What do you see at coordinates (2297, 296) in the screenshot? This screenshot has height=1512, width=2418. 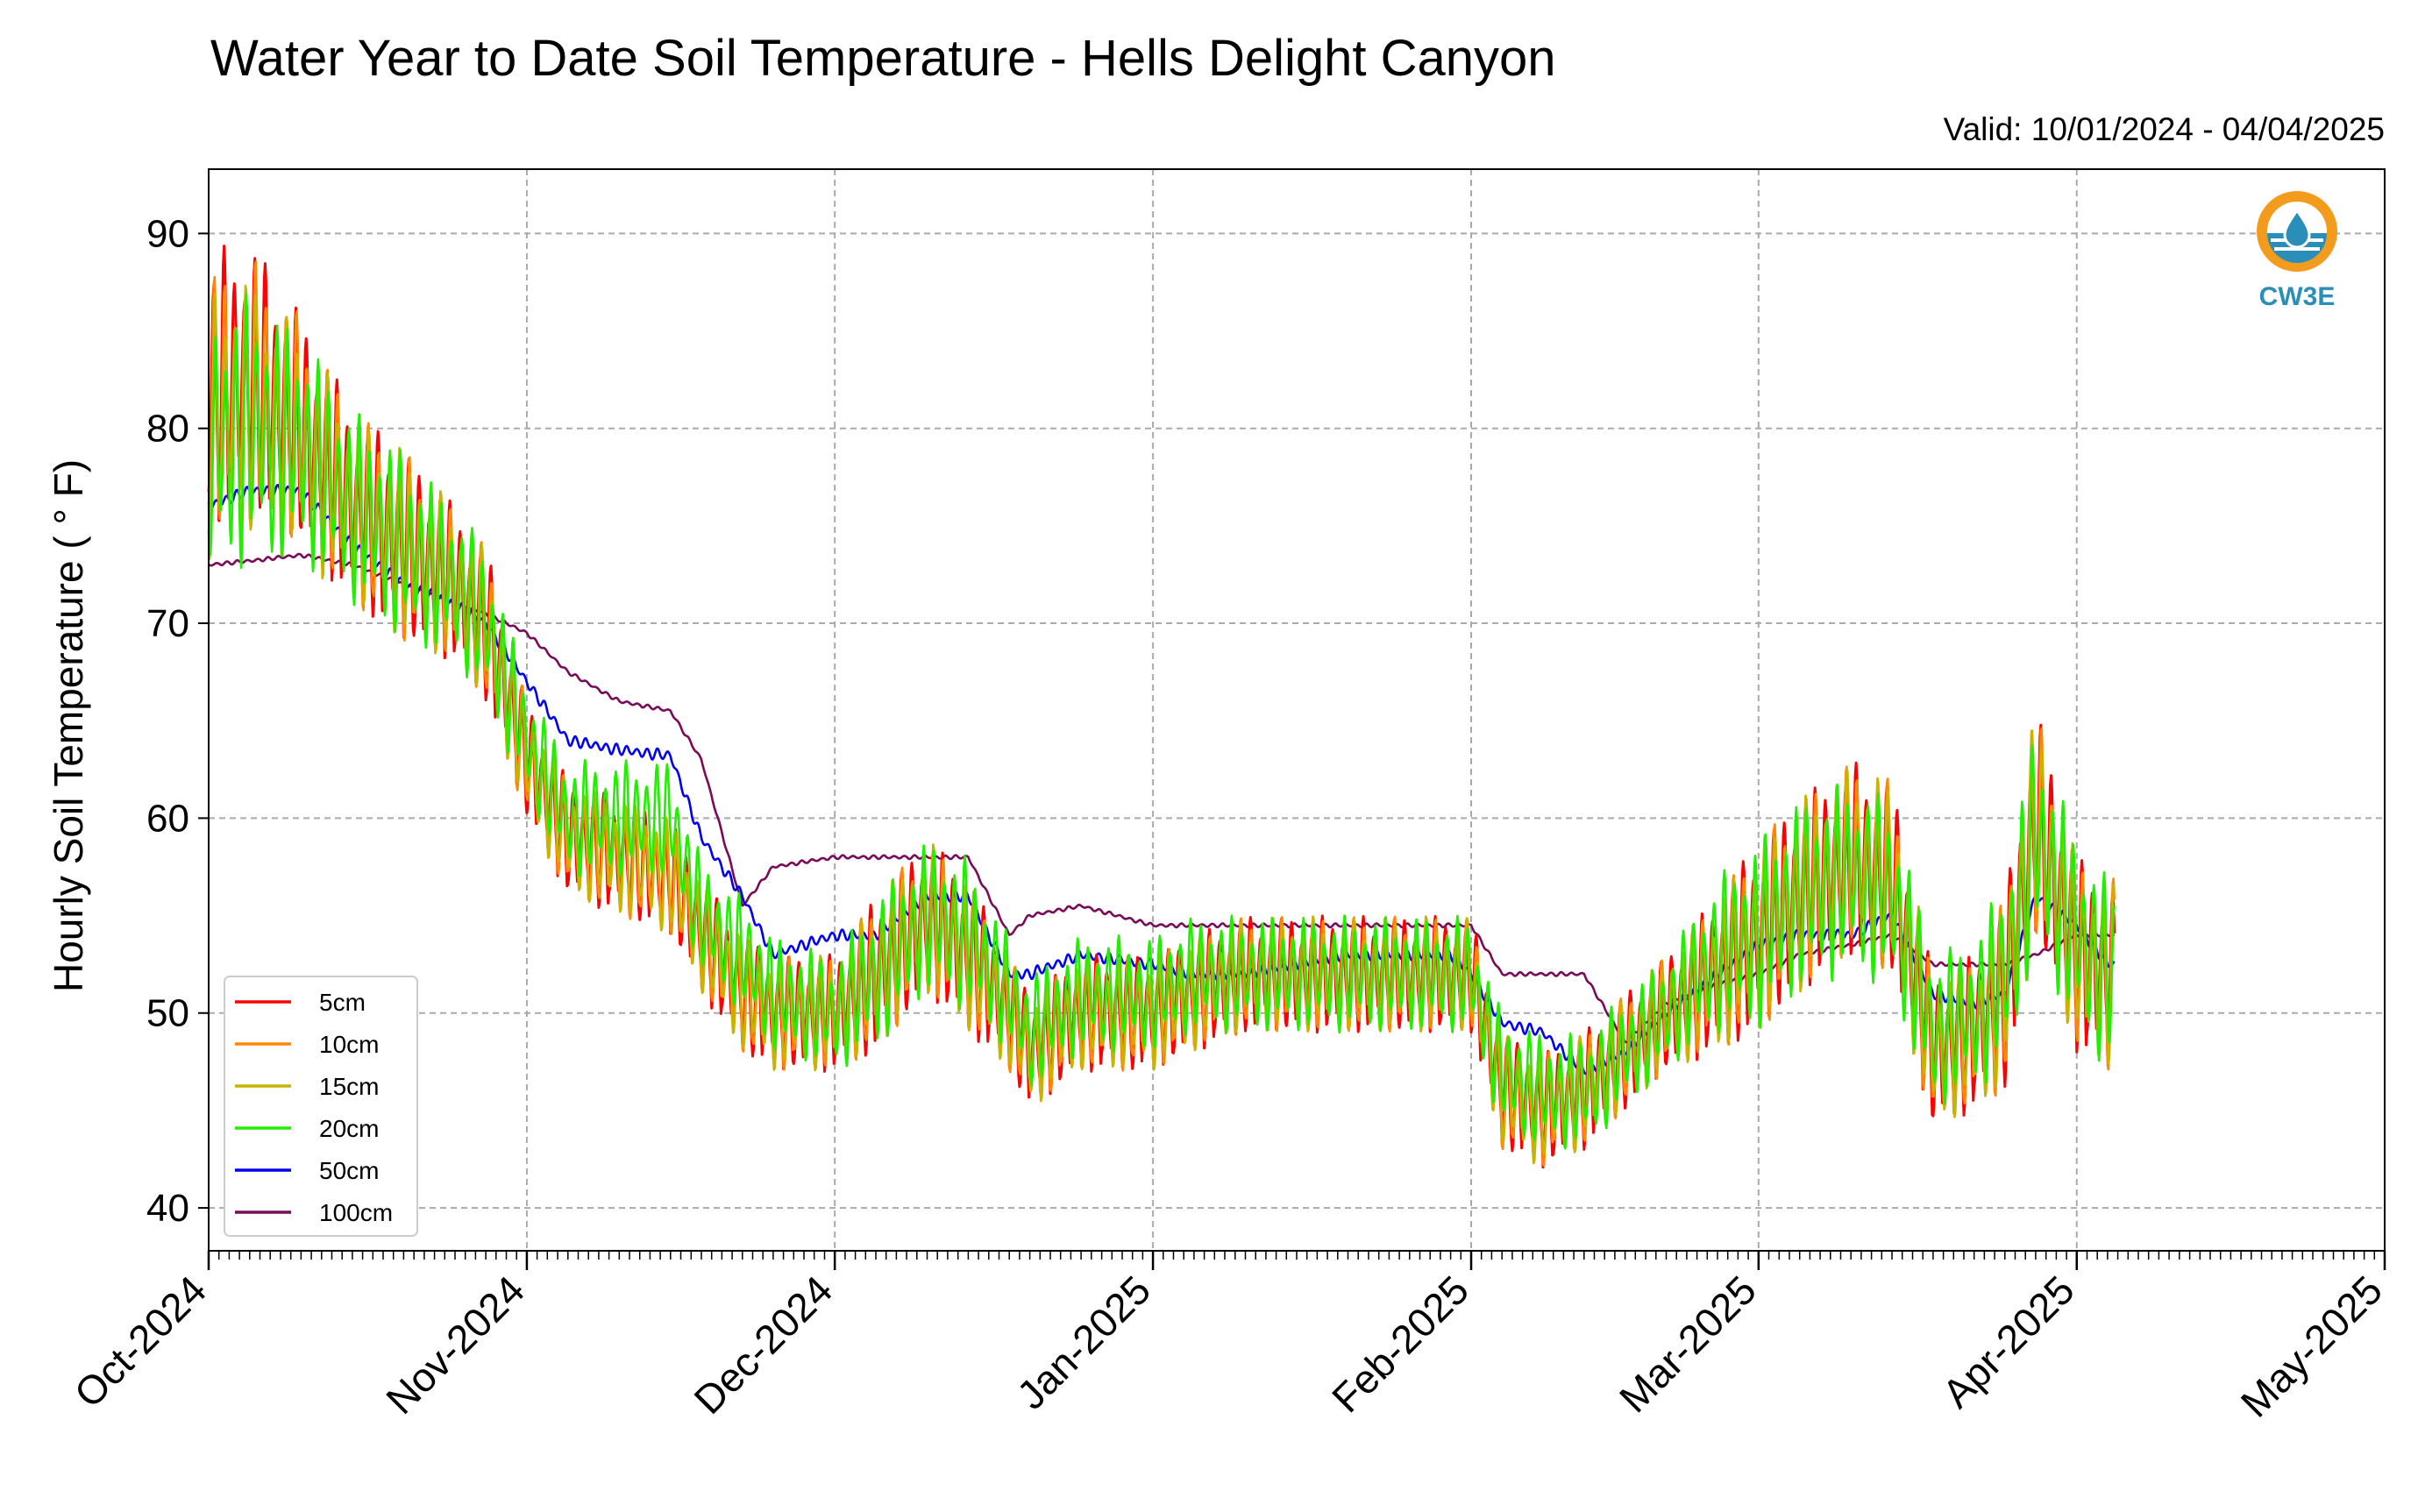 I see `logo-text: CW3E` at bounding box center [2297, 296].